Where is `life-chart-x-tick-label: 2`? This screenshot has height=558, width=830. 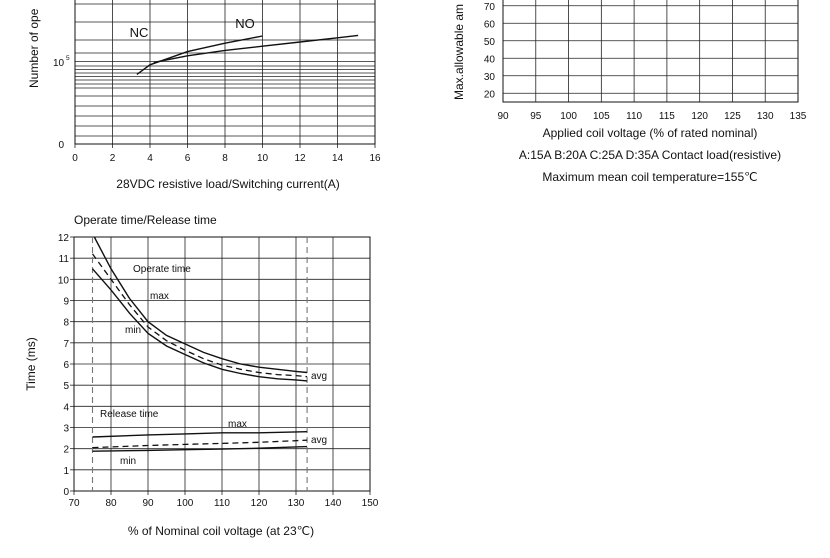 life-chart-x-tick-label: 2 is located at coordinates (113, 158).